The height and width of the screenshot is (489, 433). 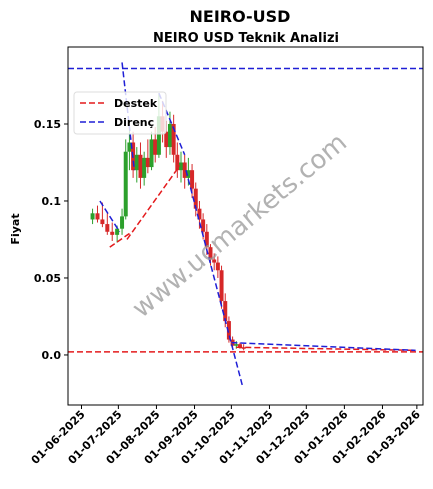 What do you see at coordinates (47, 278) in the screenshot?
I see `y-tick-label: 0.05` at bounding box center [47, 278].